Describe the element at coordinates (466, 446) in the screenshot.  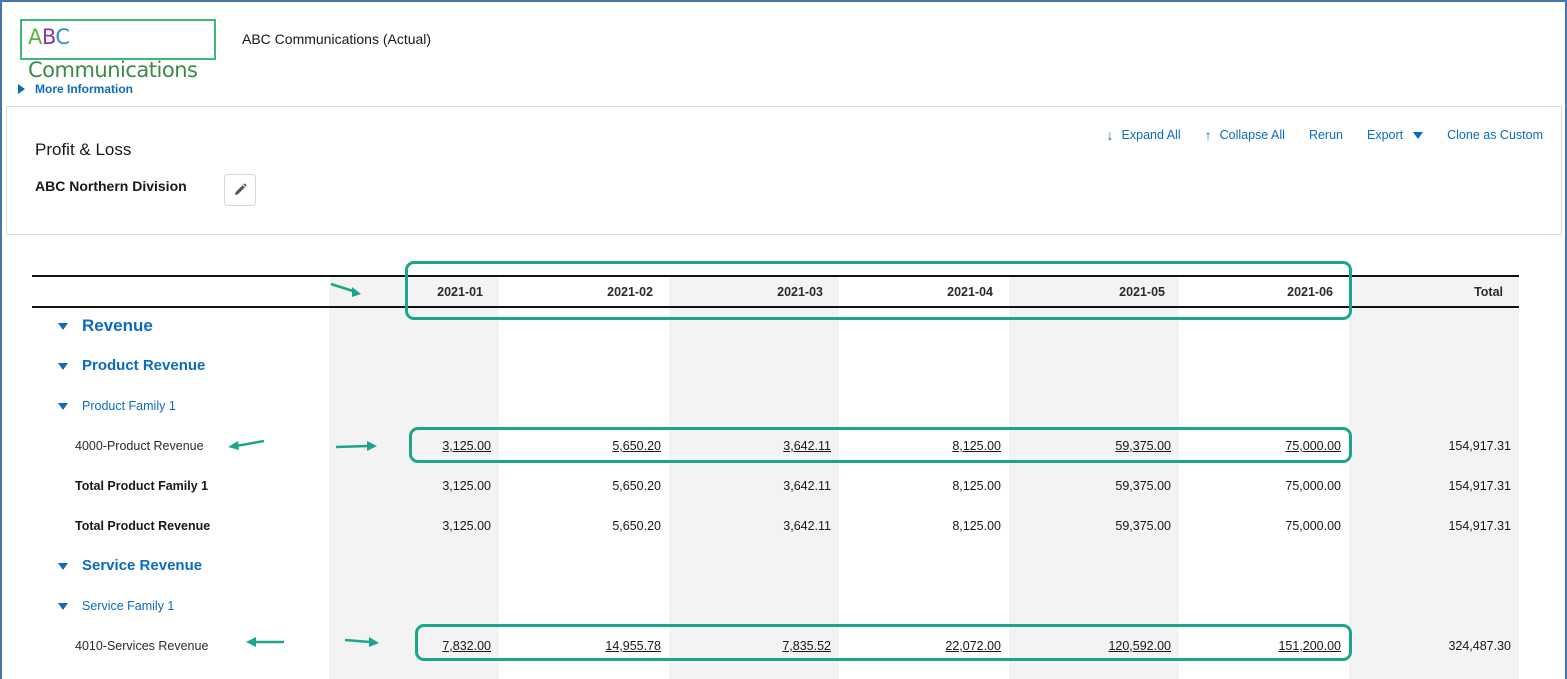
I see `table-cell-link: 3,125.00` at that location.